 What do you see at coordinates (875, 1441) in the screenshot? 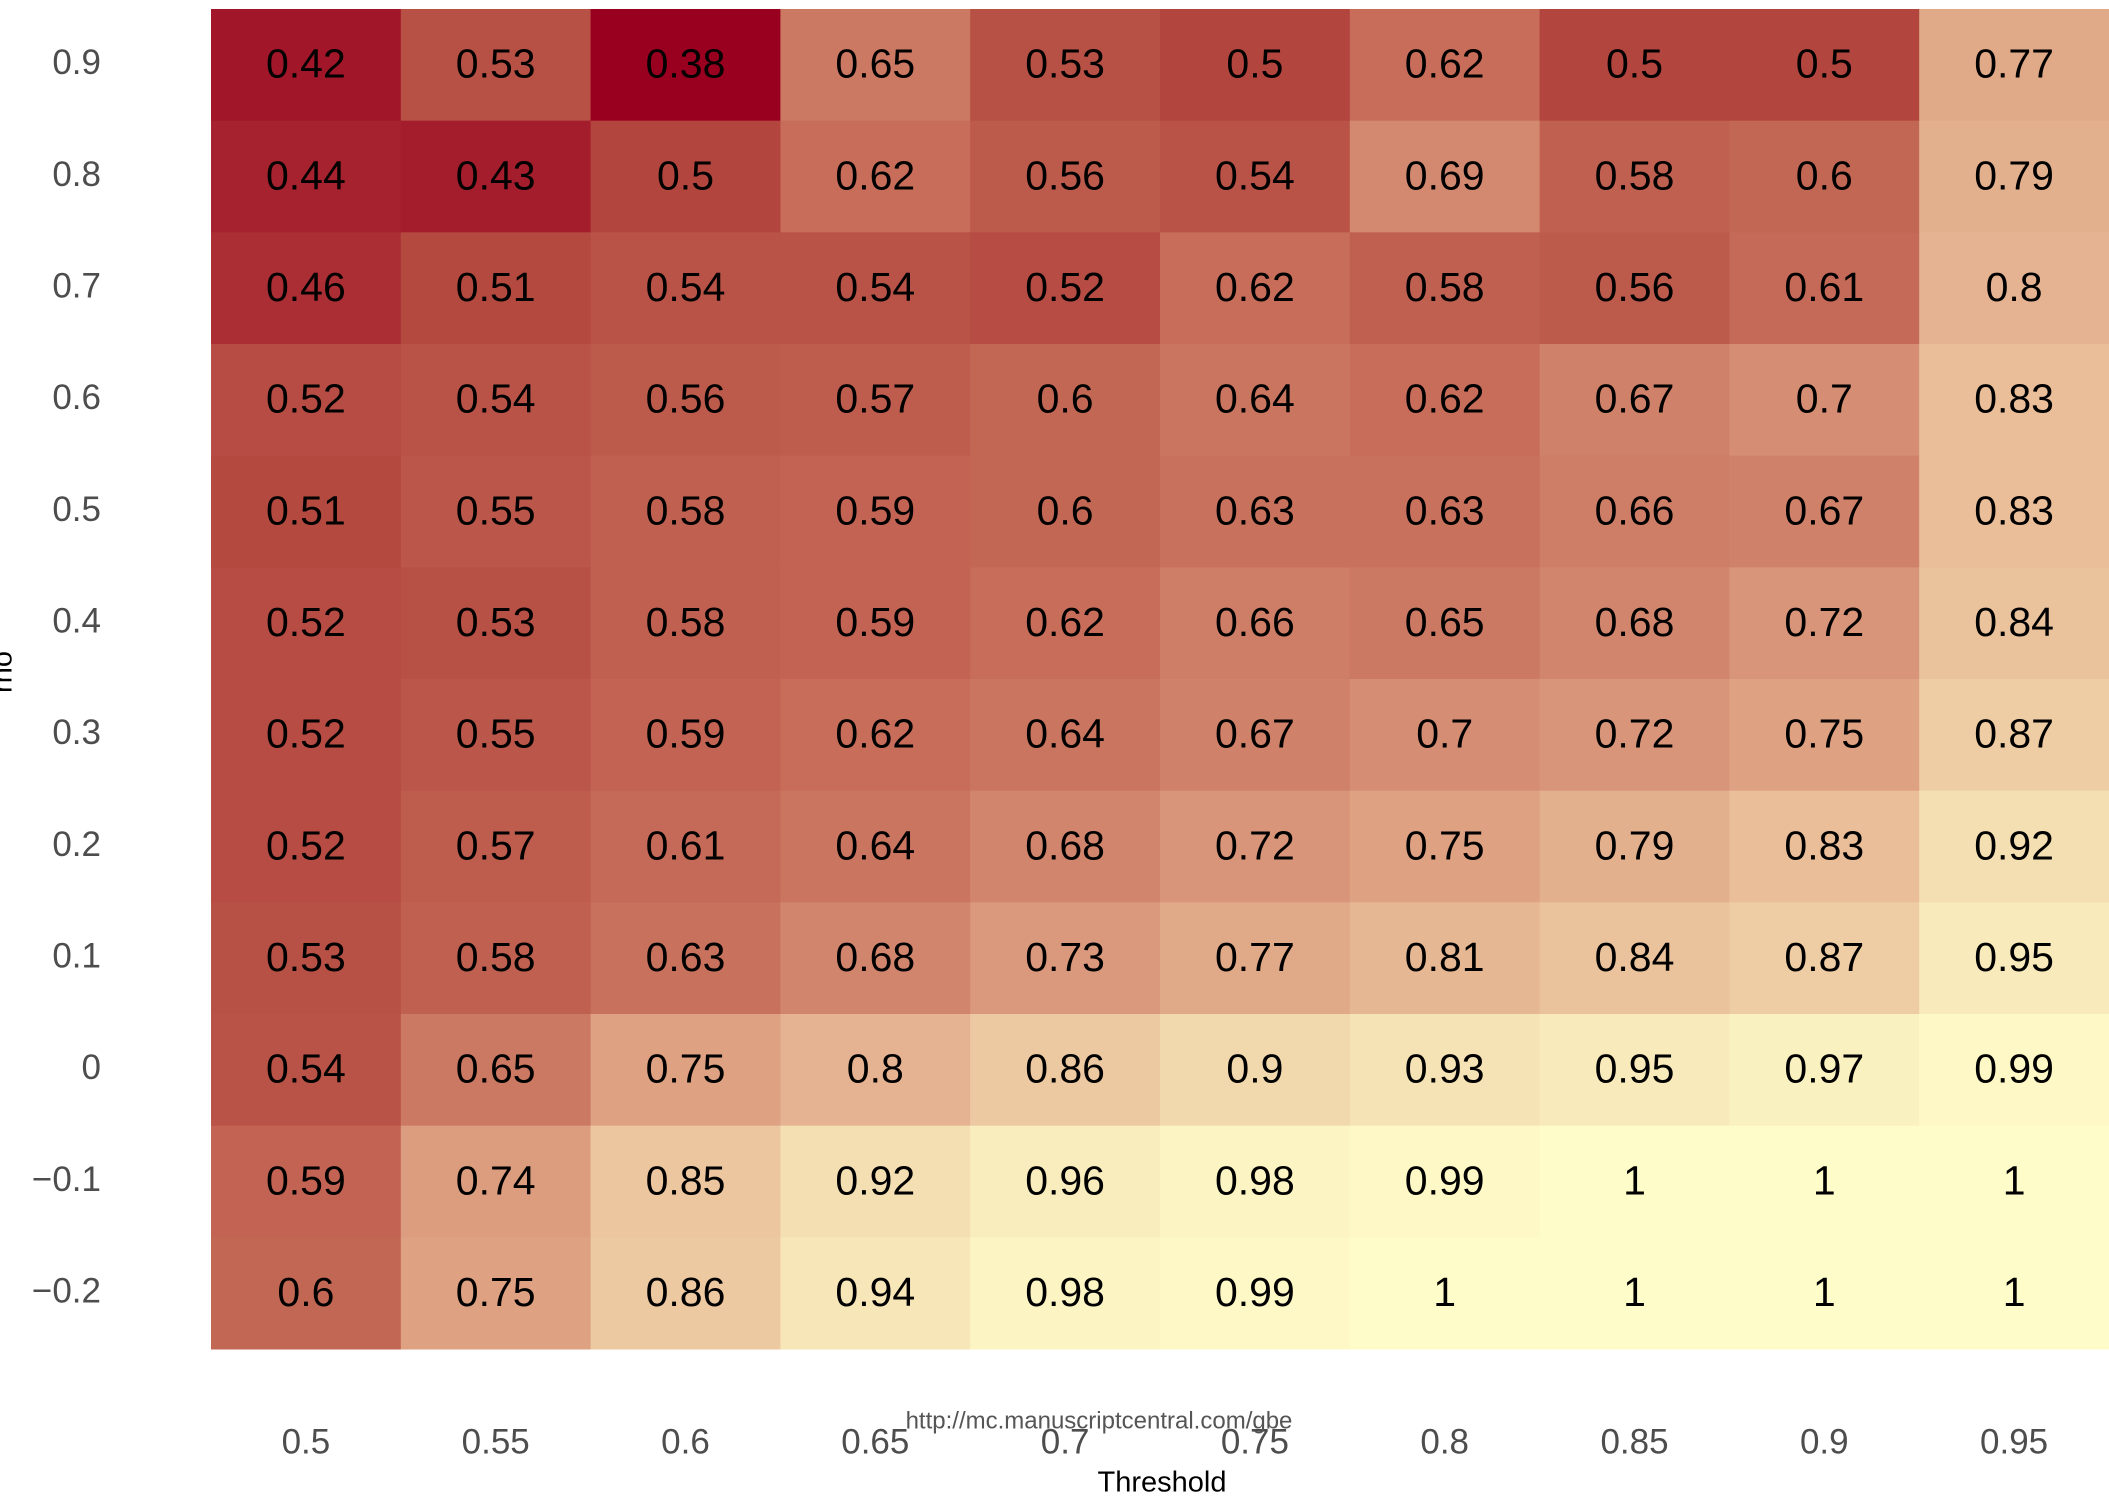
I see `x-tick-label: 0.65` at bounding box center [875, 1441].